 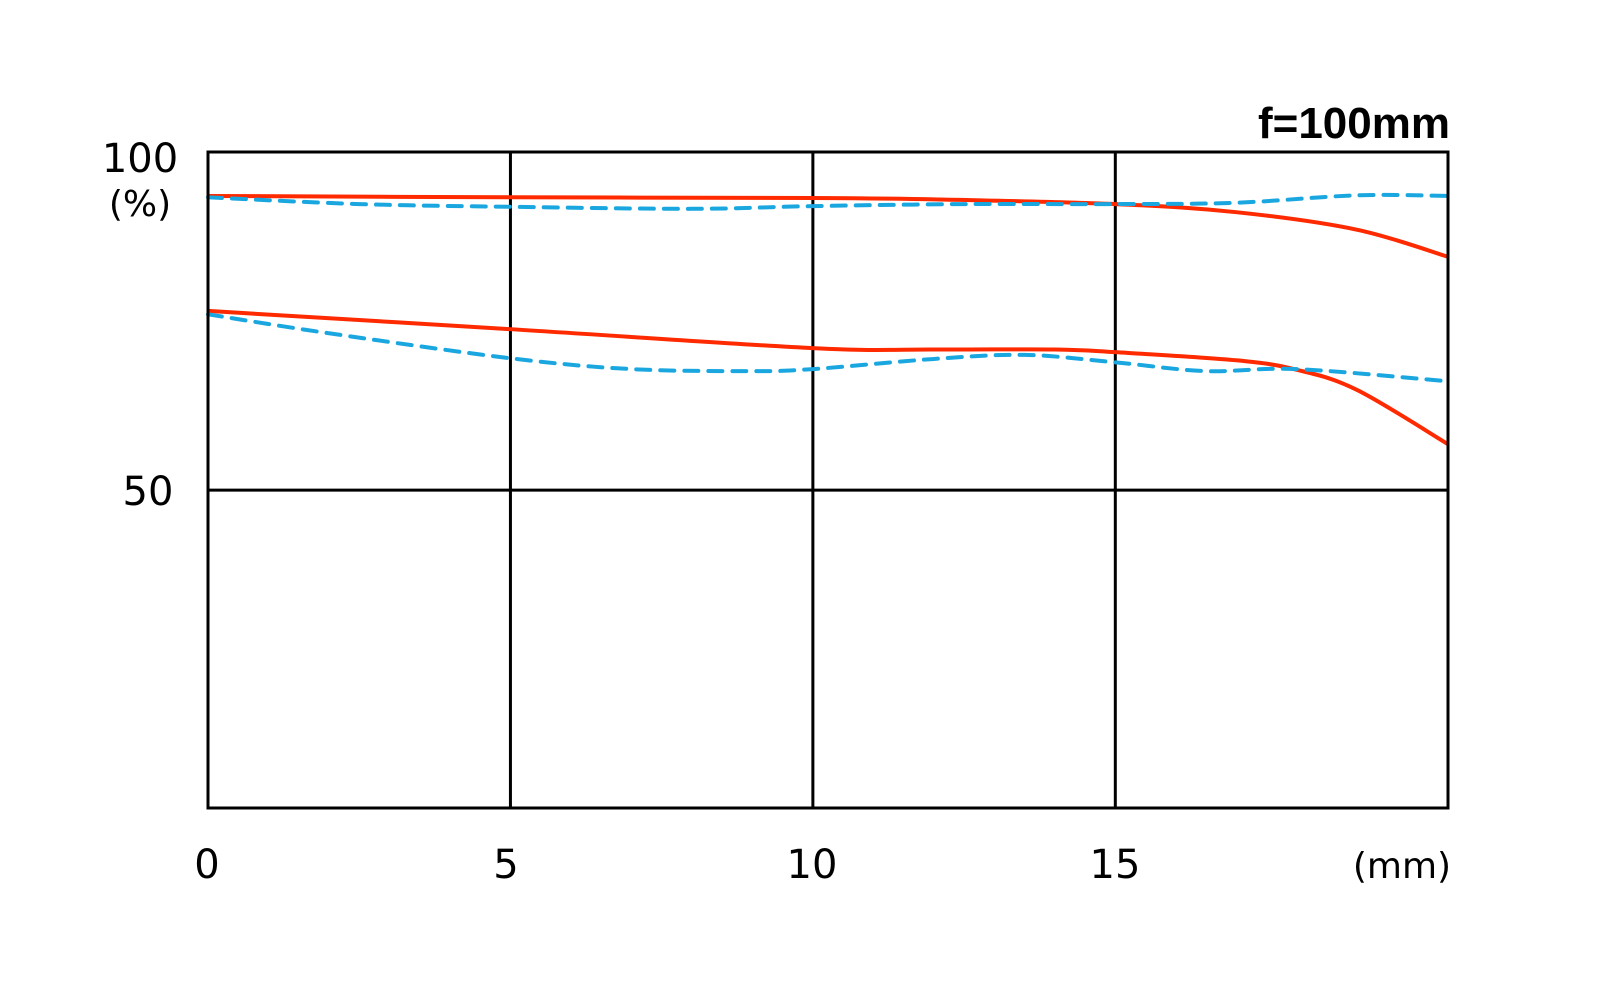 I want to click on x-tick-0: 0, so click(x=206, y=865).